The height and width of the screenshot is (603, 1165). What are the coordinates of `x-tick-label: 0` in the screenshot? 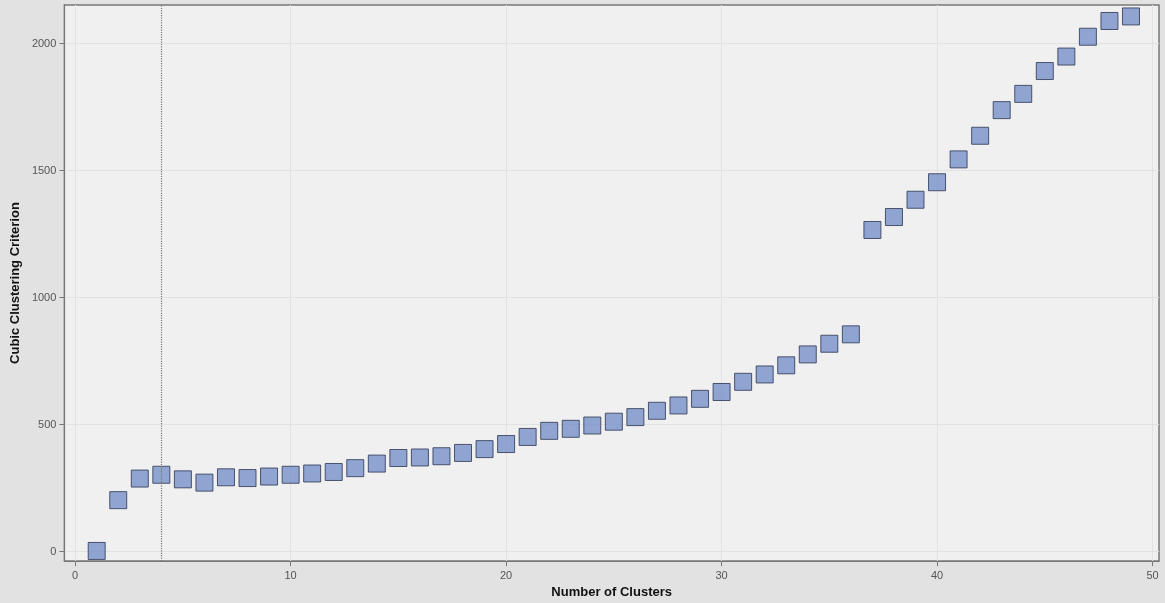 It's located at (75, 574).